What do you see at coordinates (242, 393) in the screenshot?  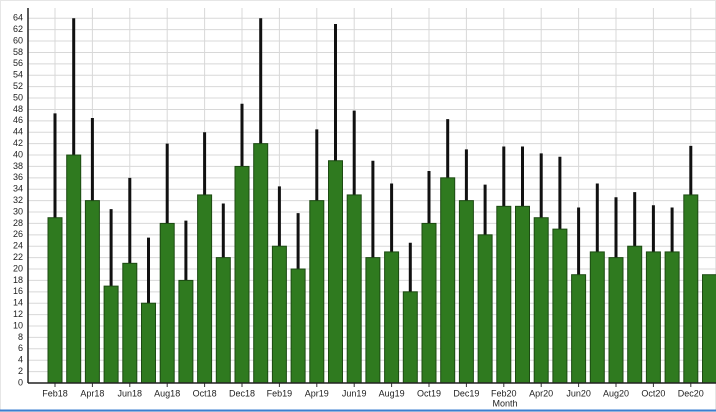 I see `x-tick-label: Dec18` at bounding box center [242, 393].